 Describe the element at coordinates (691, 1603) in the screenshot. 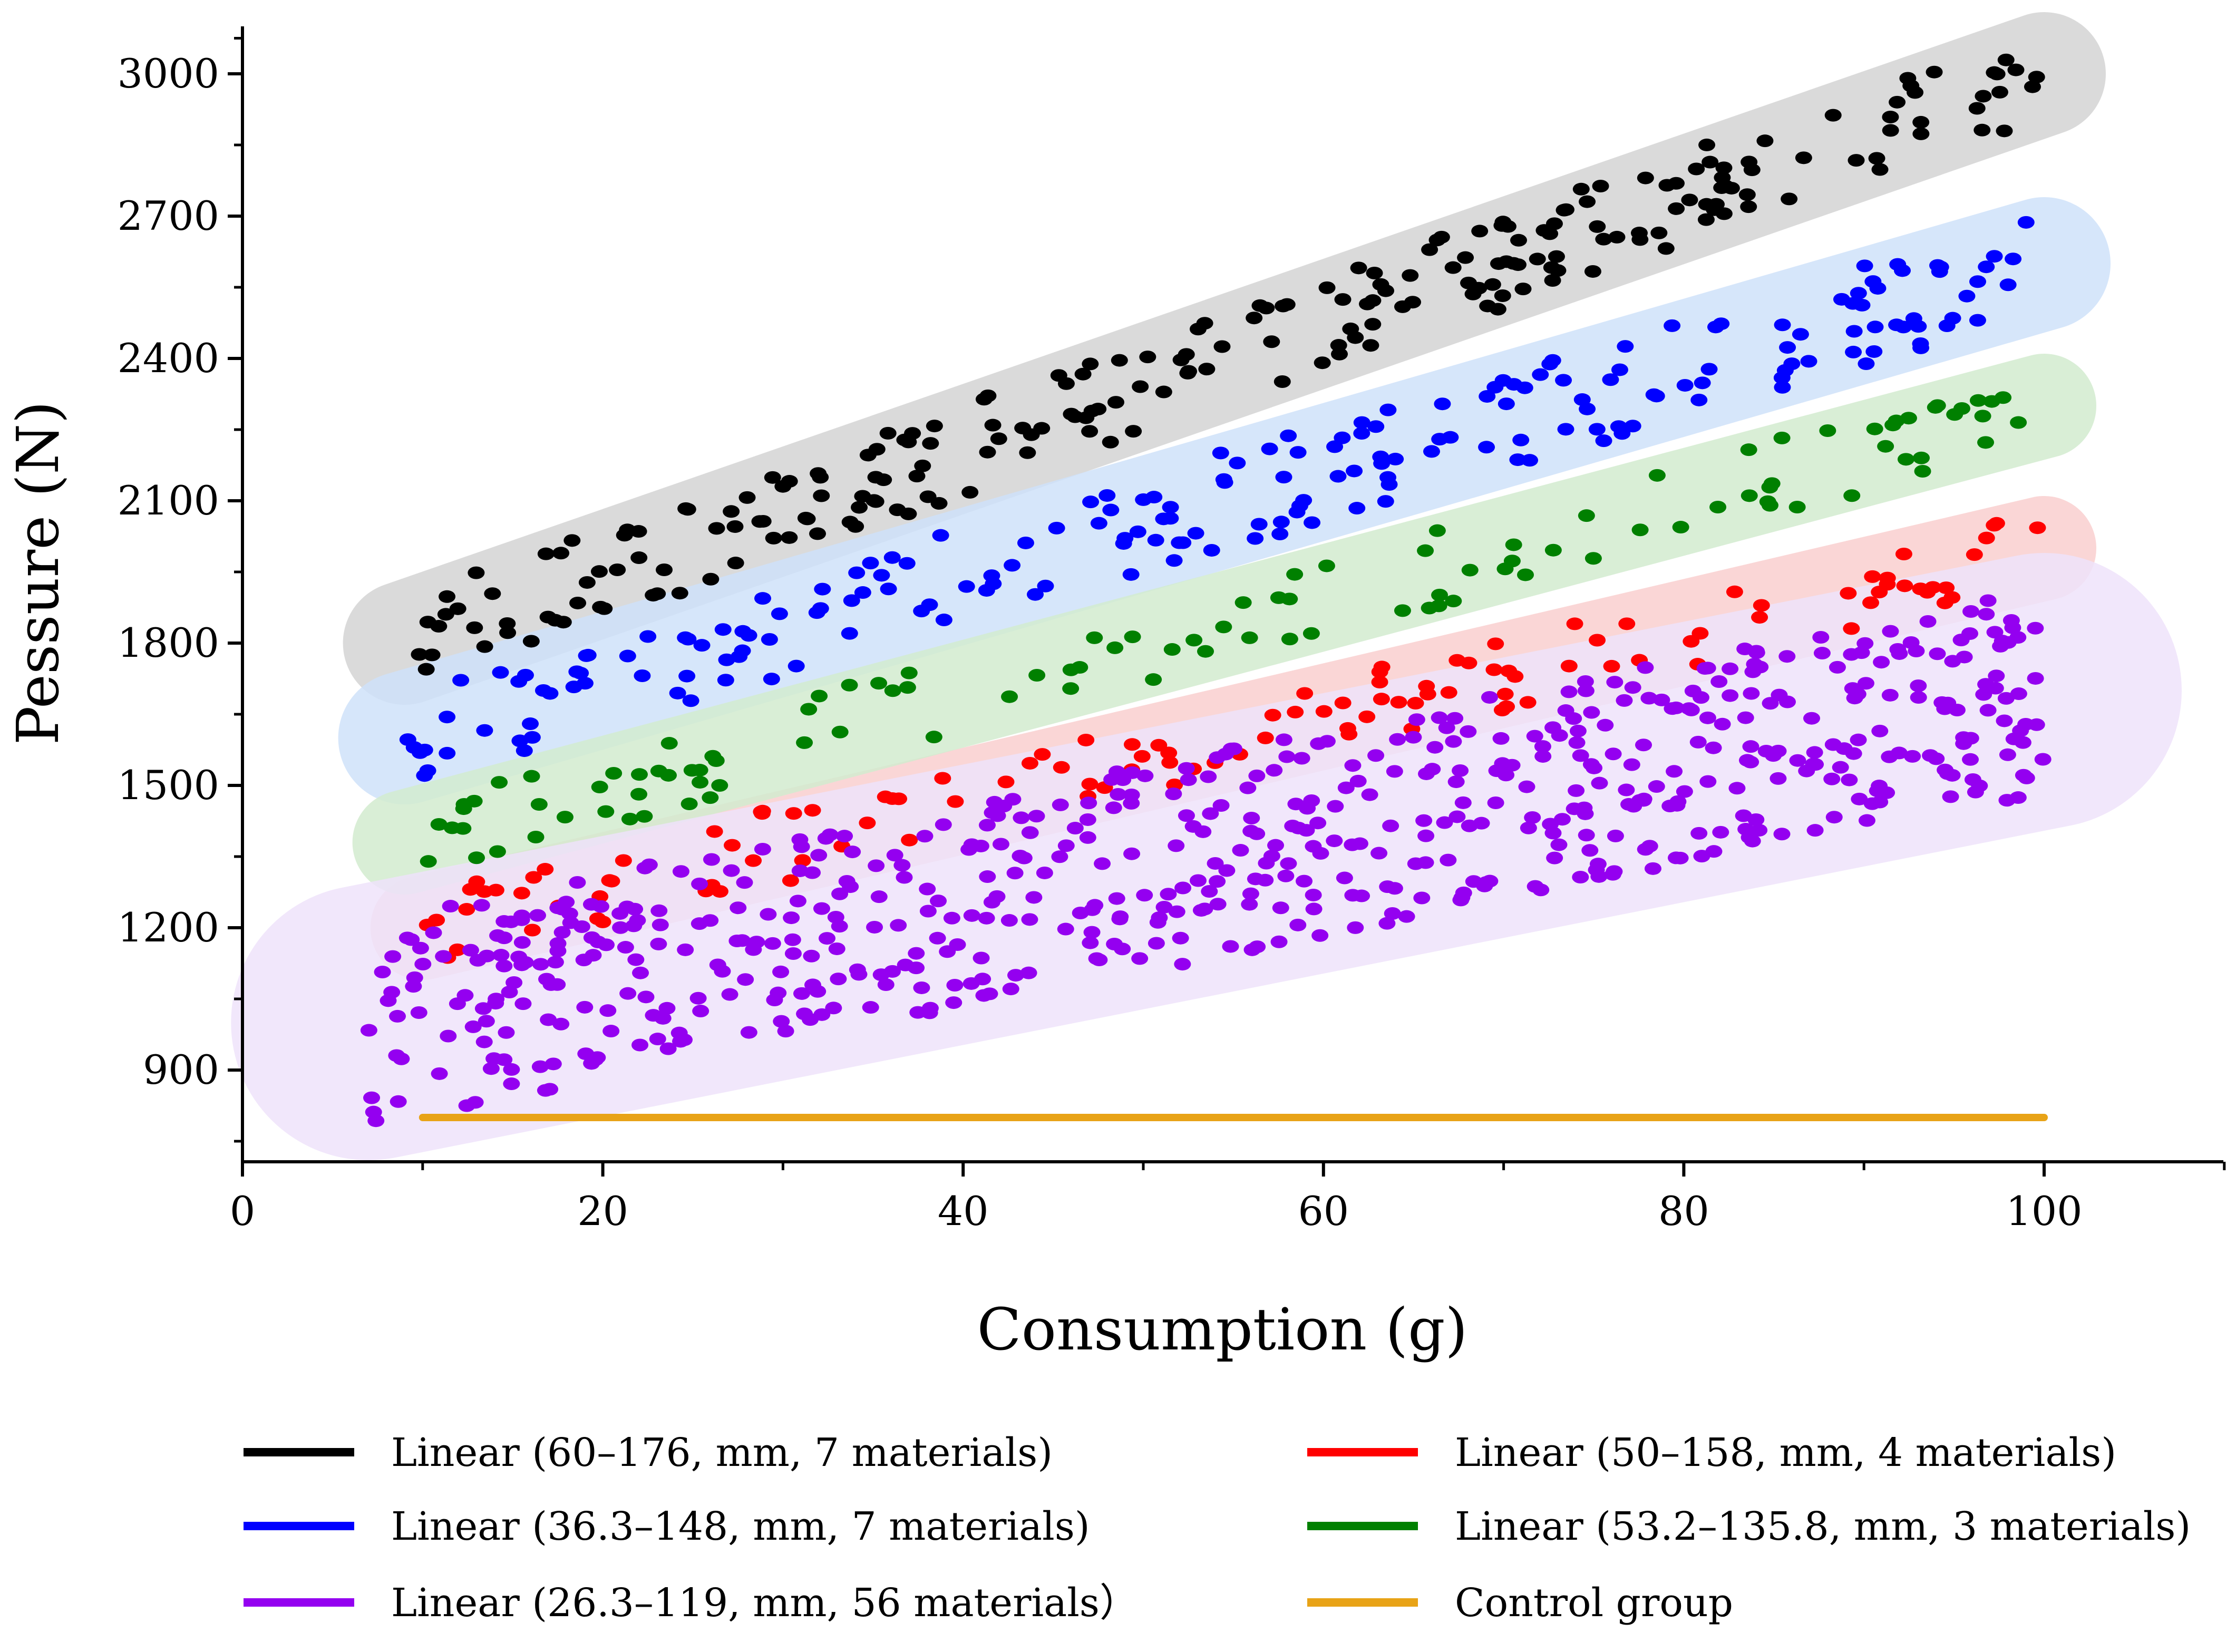

I see `legend-item: Linear (26.3–119, mm, 56 materials）` at that location.